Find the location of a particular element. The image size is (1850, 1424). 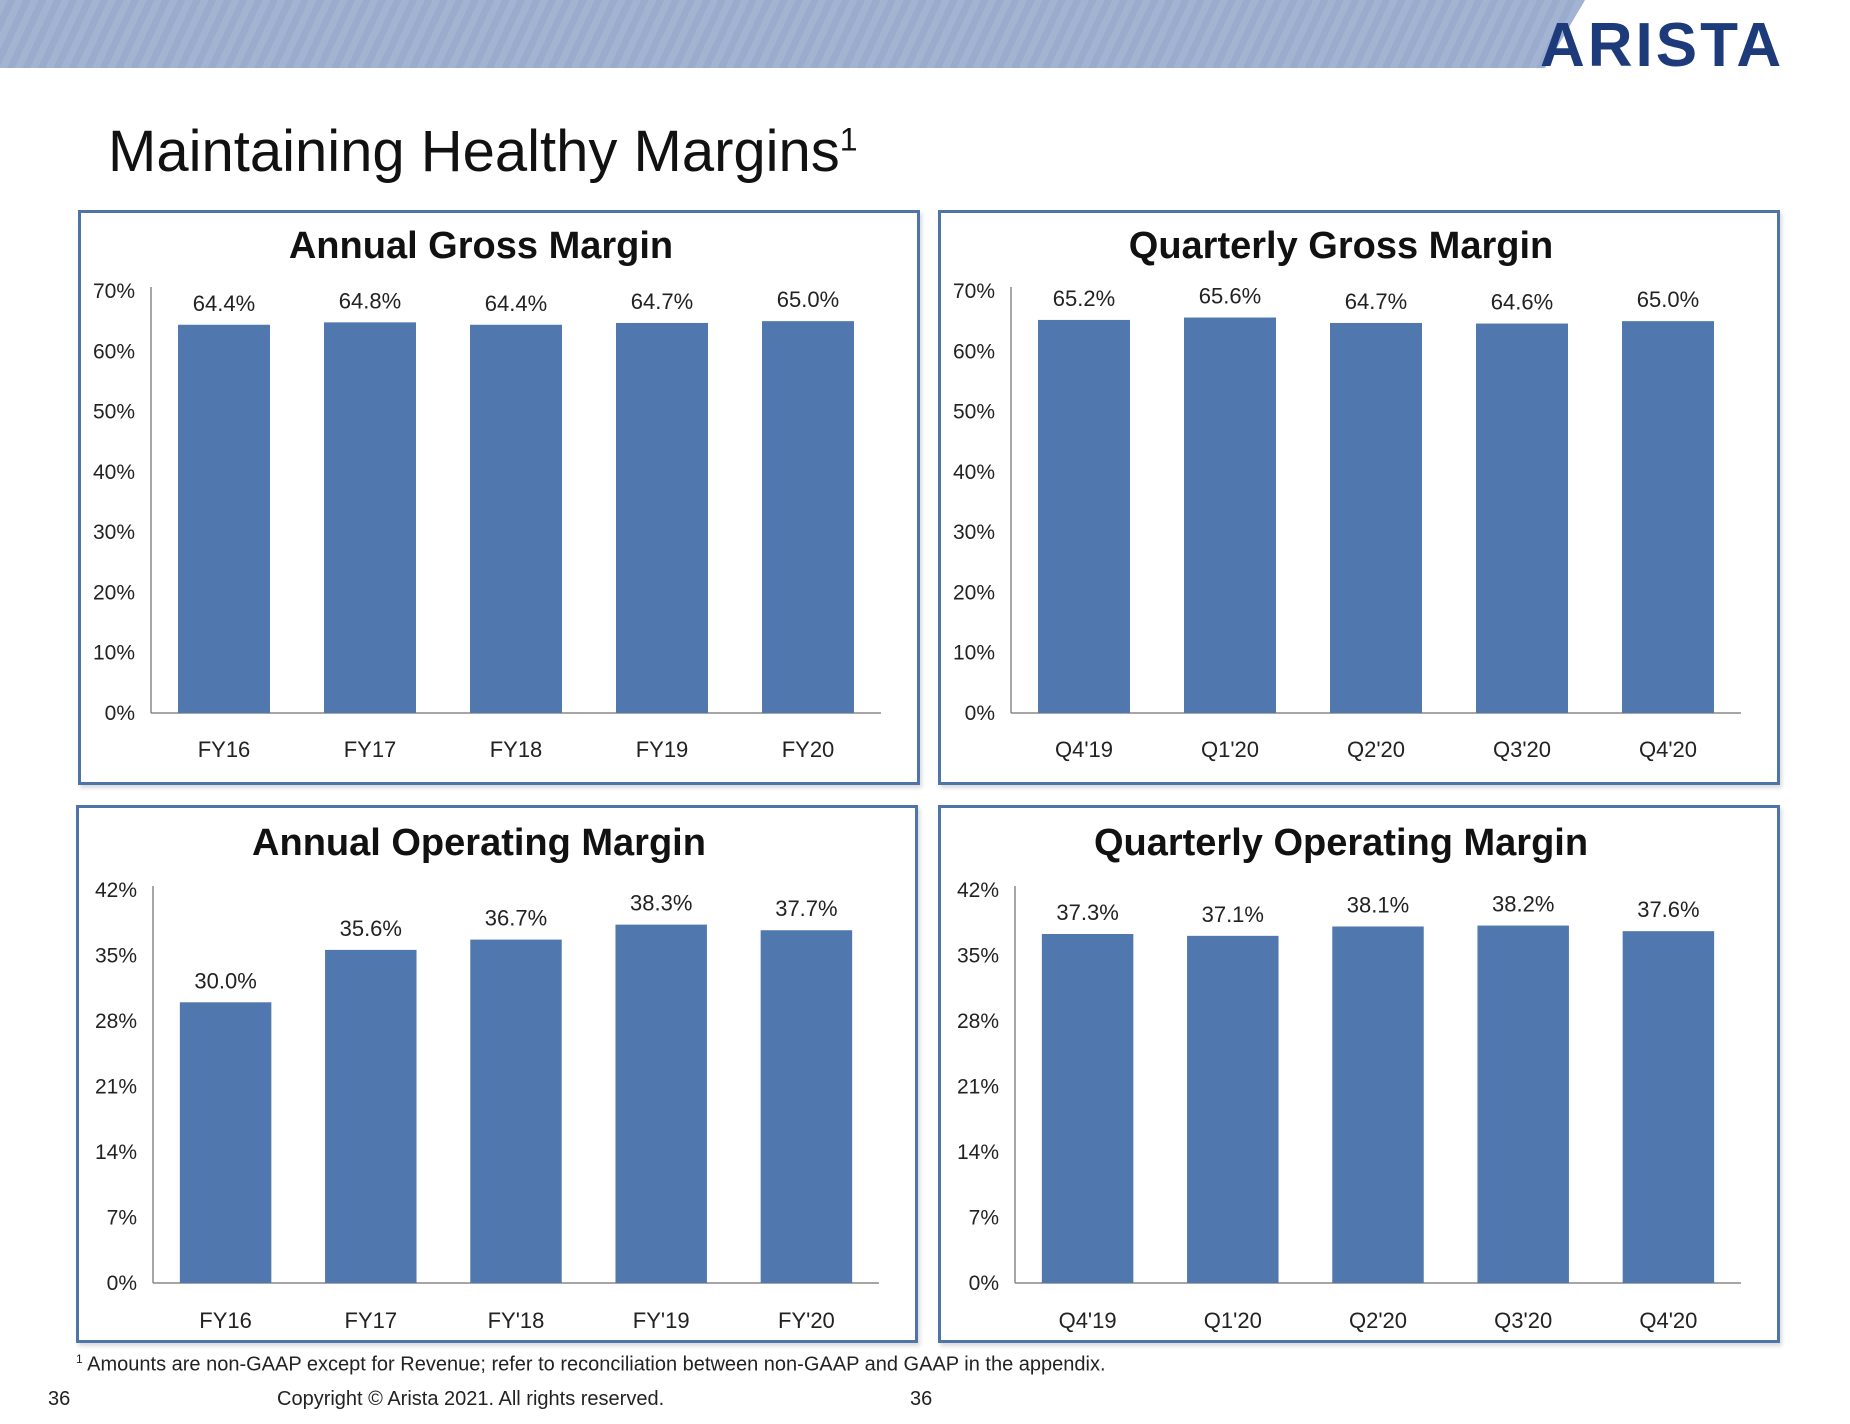

bar-Q420 is located at coordinates (1668, 517).